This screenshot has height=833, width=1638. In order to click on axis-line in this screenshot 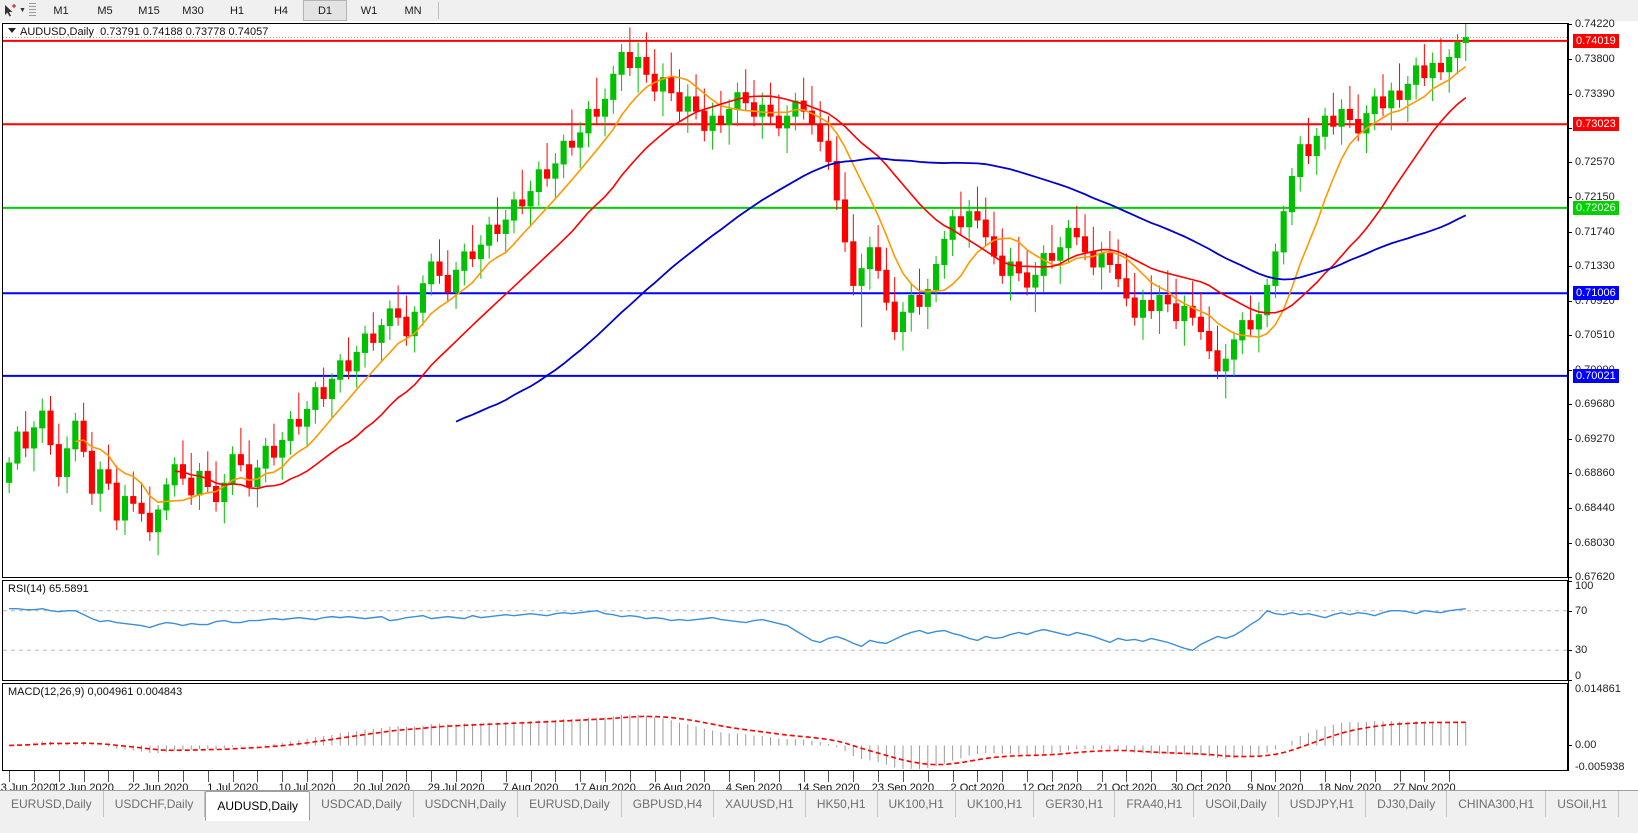, I will do `click(1568, 397)`.